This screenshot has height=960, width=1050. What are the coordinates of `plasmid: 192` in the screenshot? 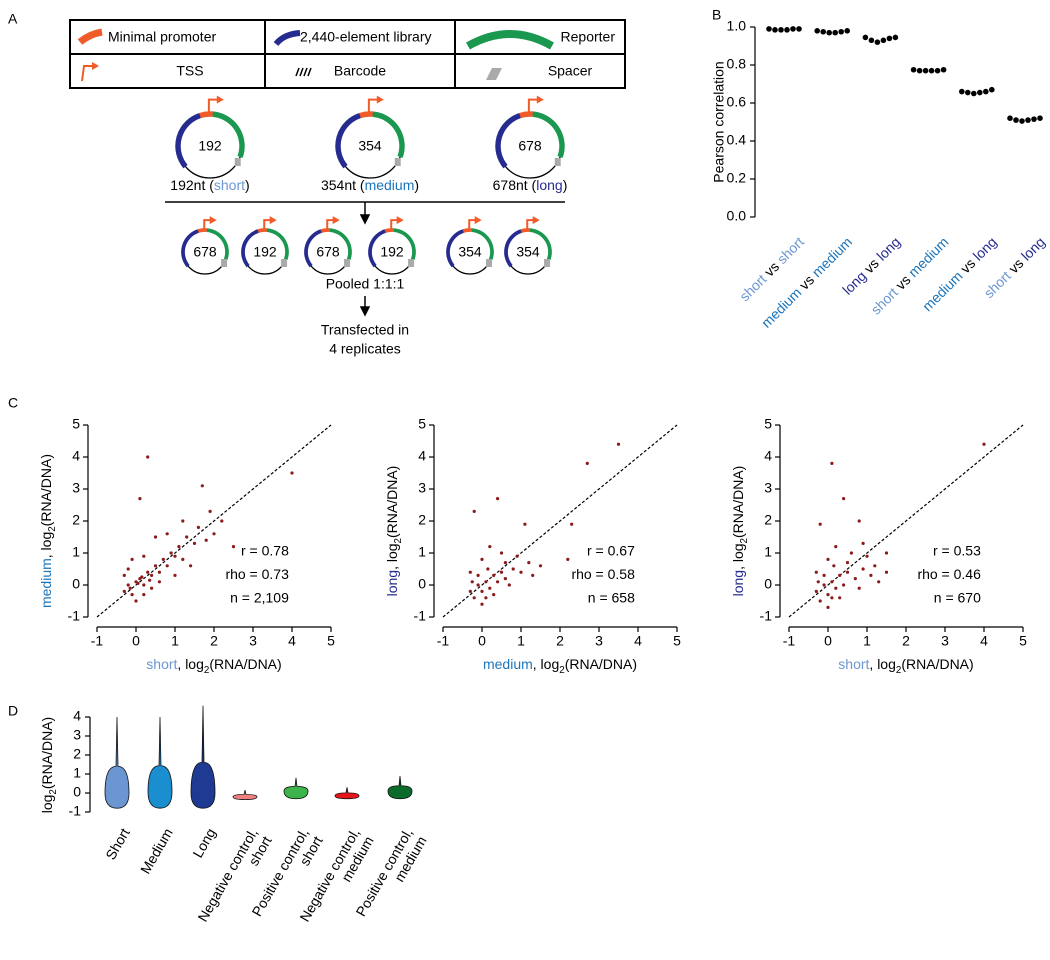 It's located at (210, 137).